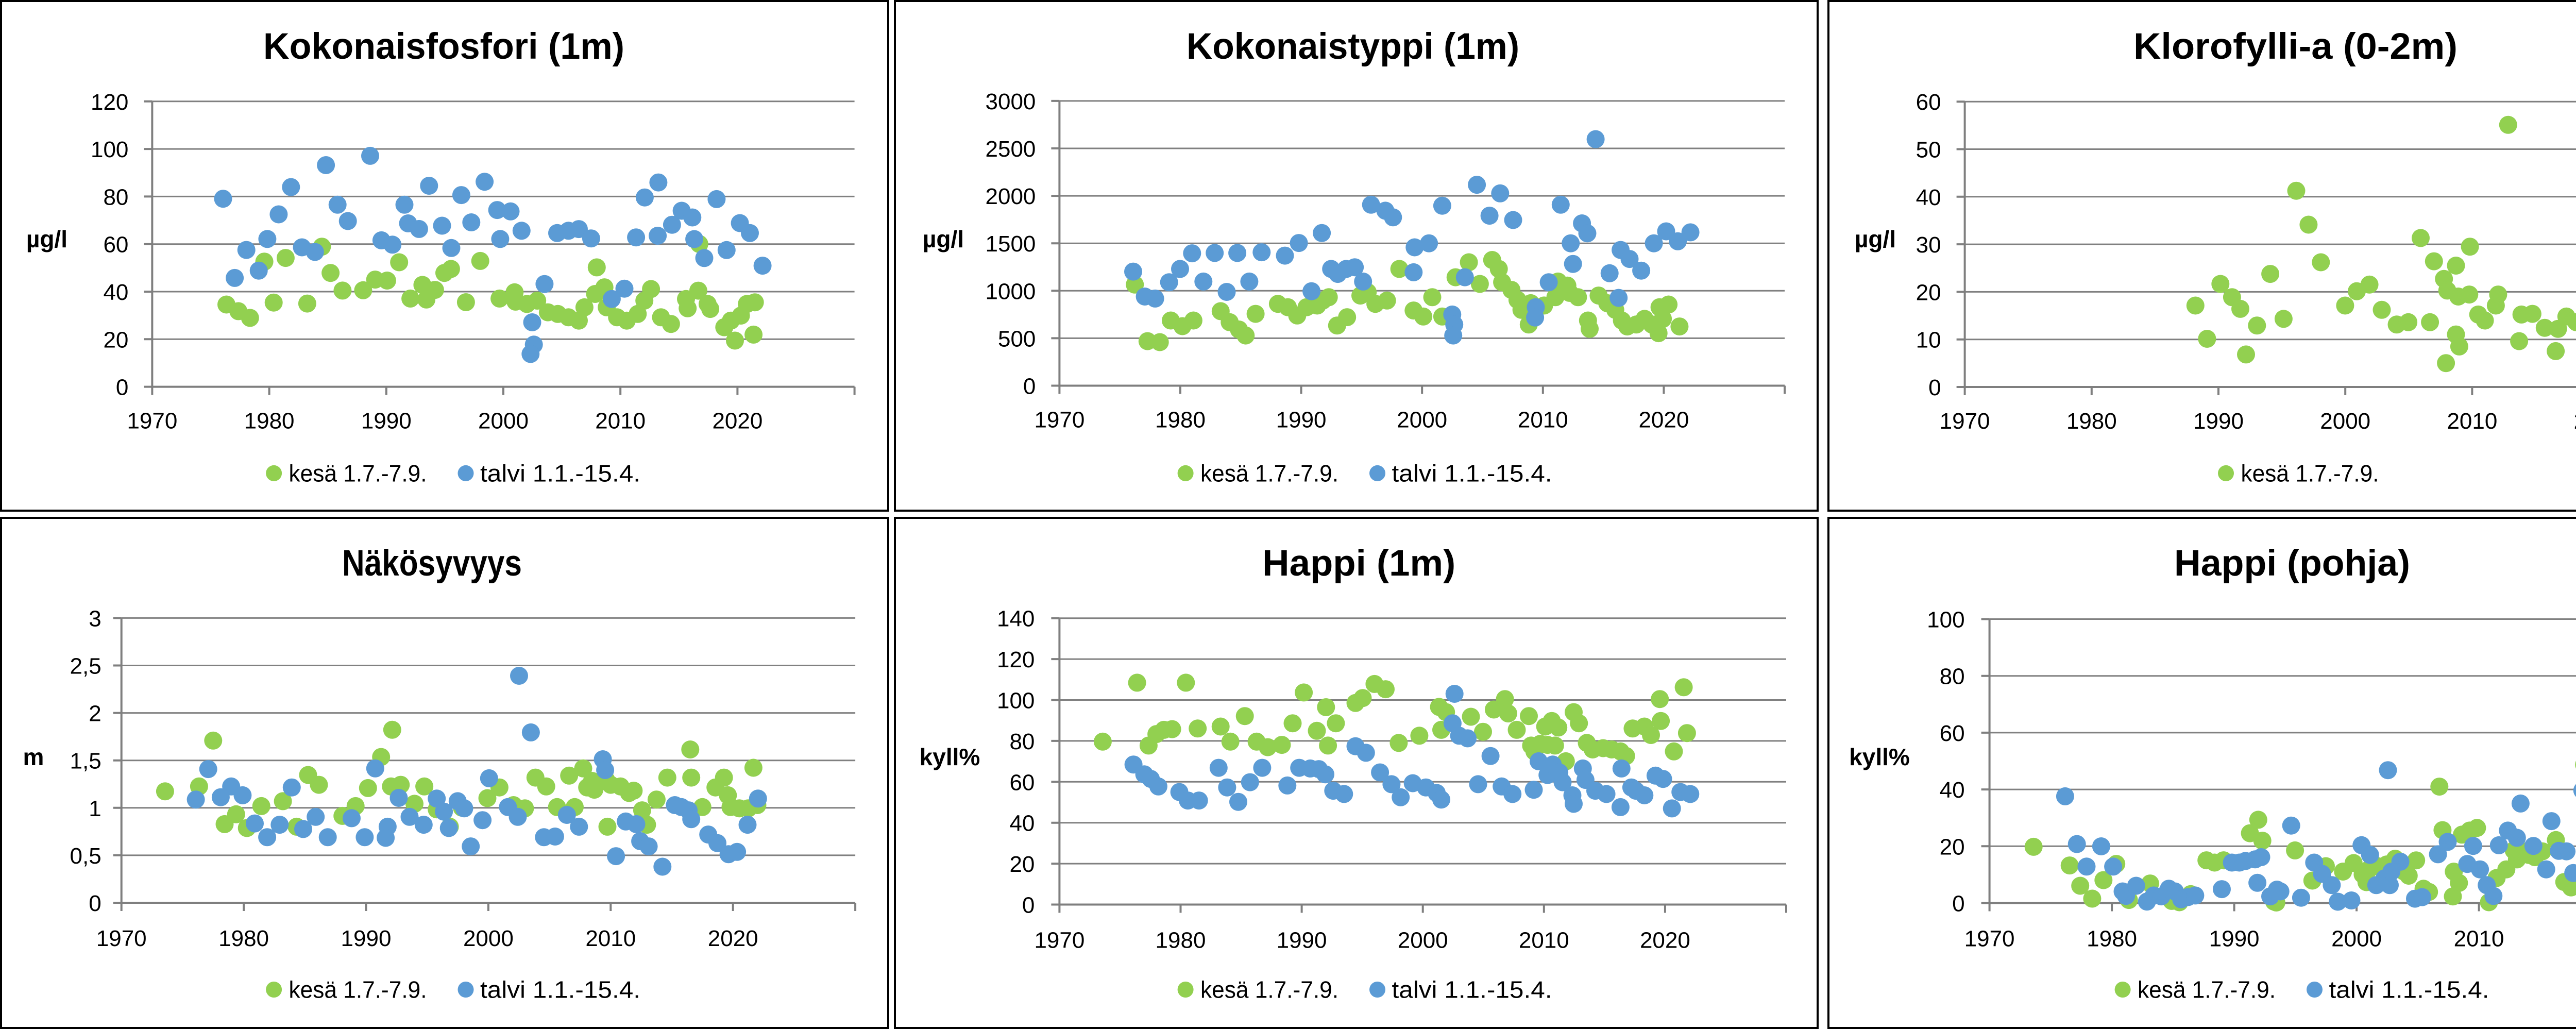 This screenshot has height=1029, width=2576. What do you see at coordinates (1353, 46) in the screenshot?
I see `svg-text: Kokonaistyppi (1m)` at bounding box center [1353, 46].